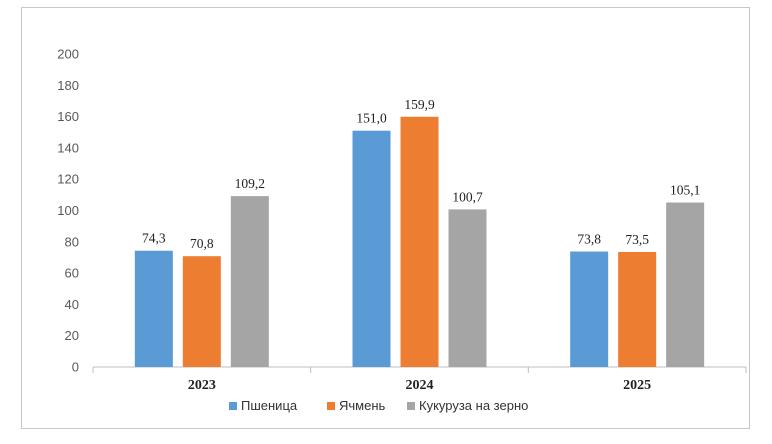 This screenshot has width=772, height=444. I want to click on data-label: 151,0, so click(371, 118).